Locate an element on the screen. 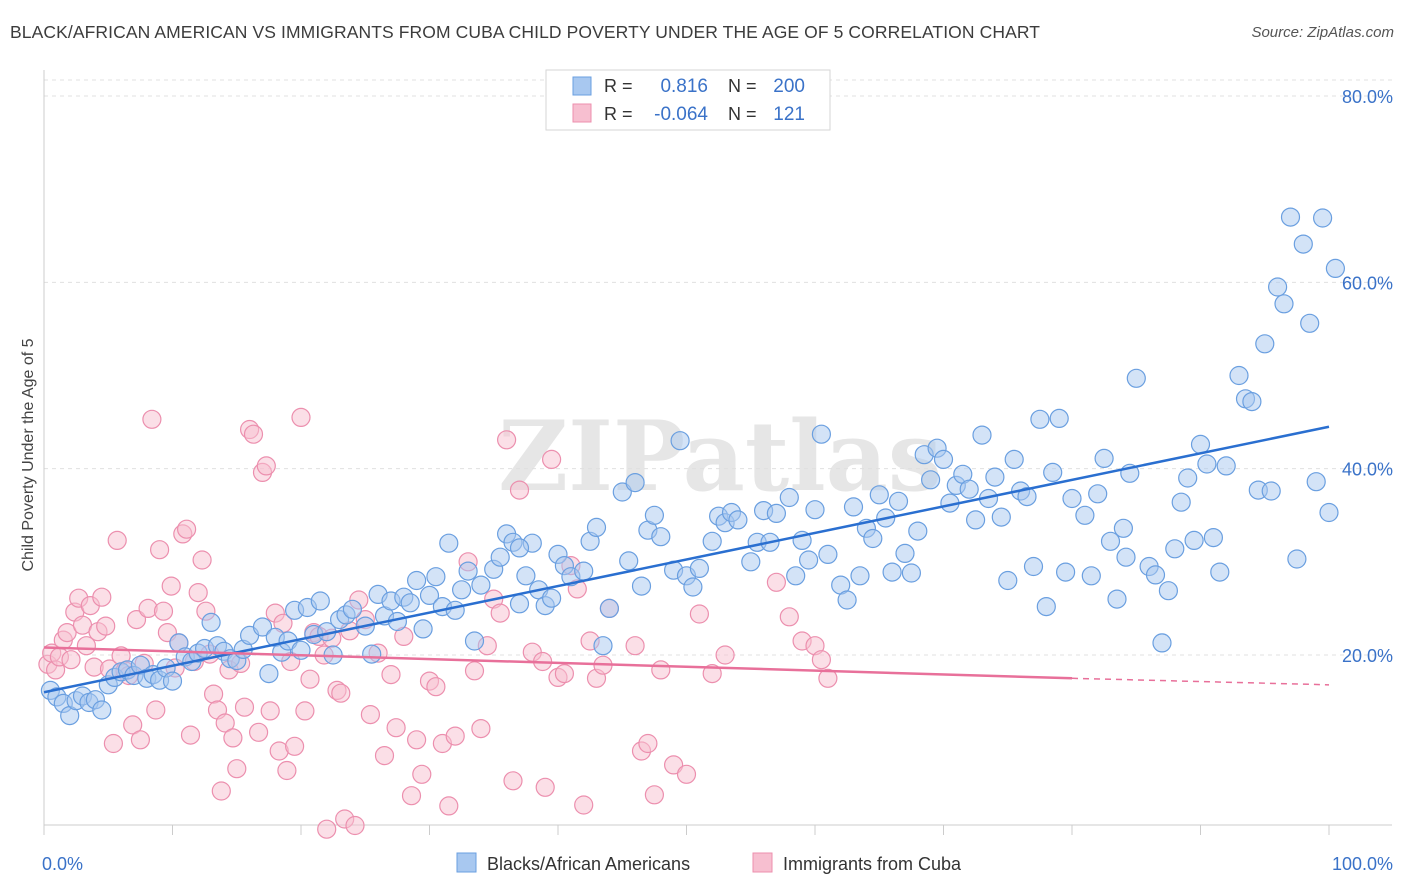 This screenshot has width=1406, height=892. legend-r-value: 0.816 is located at coordinates (684, 86).